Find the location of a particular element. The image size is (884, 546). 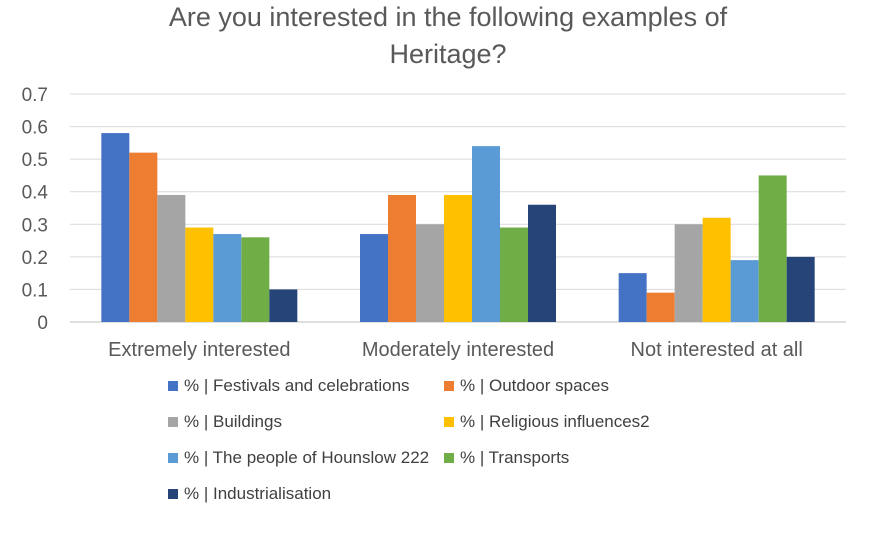

x-category-label: Extremely interested is located at coordinates (199, 350).